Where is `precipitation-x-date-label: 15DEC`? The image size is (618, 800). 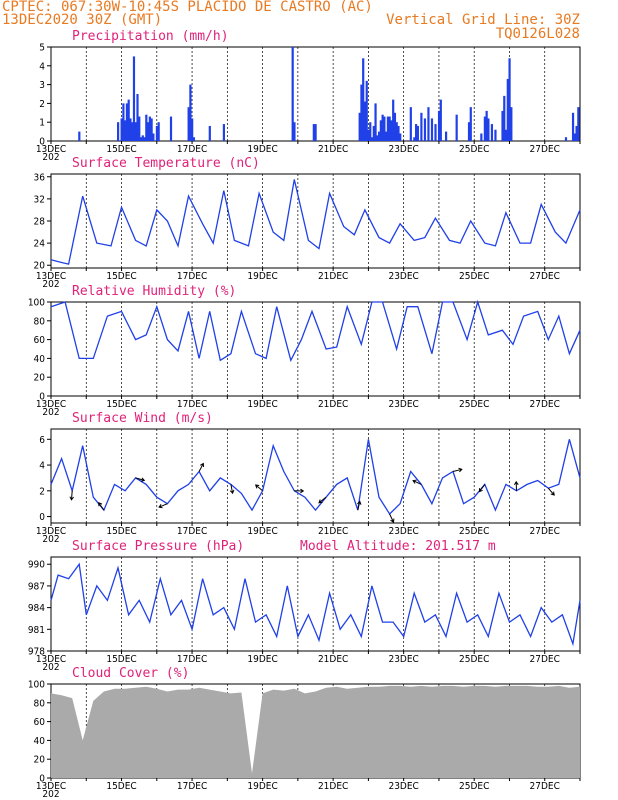
precipitation-x-date-label: 15DEC is located at coordinates (121, 149).